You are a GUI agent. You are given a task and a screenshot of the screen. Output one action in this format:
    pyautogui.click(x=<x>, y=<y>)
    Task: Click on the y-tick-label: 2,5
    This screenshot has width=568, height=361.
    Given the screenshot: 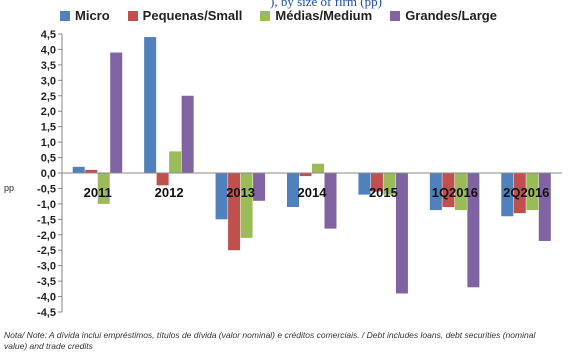 What is the action you would take?
    pyautogui.click(x=48, y=97)
    